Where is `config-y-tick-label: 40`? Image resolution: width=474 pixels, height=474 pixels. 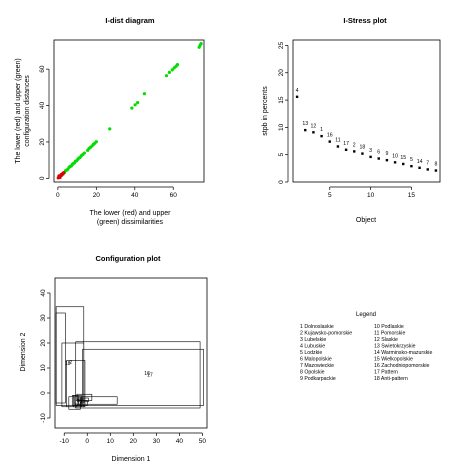 config-y-tick-label: 40 is located at coordinates (43, 293).